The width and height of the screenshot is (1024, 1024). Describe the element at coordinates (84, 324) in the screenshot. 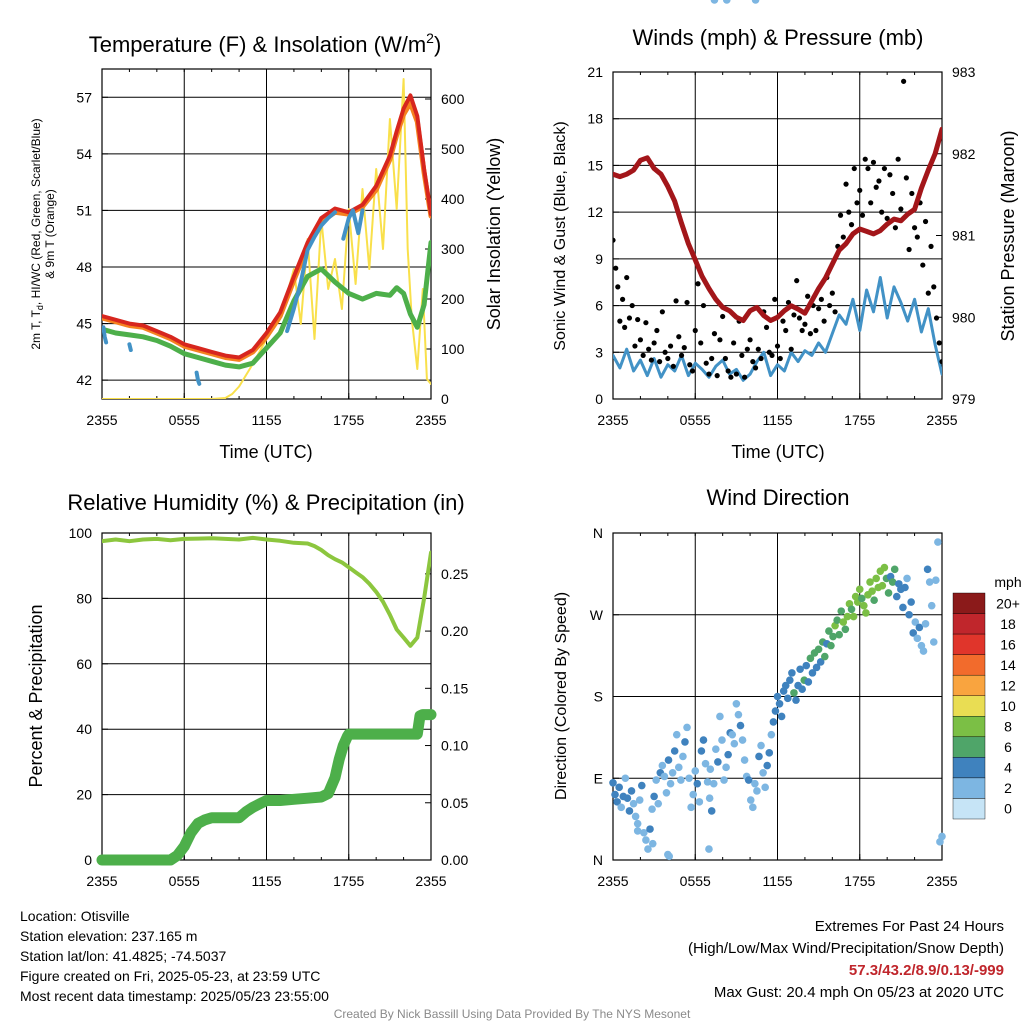

I see `y-tick-label: 45` at that location.